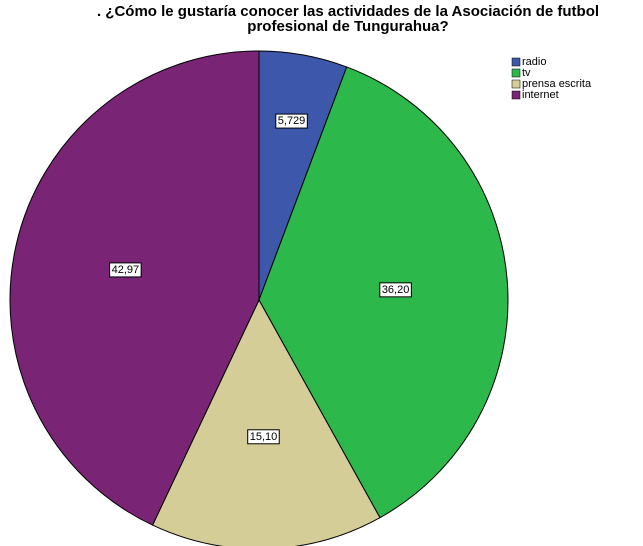 The width and height of the screenshot is (643, 546). What do you see at coordinates (540, 95) in the screenshot?
I see `legend-label: internet` at bounding box center [540, 95].